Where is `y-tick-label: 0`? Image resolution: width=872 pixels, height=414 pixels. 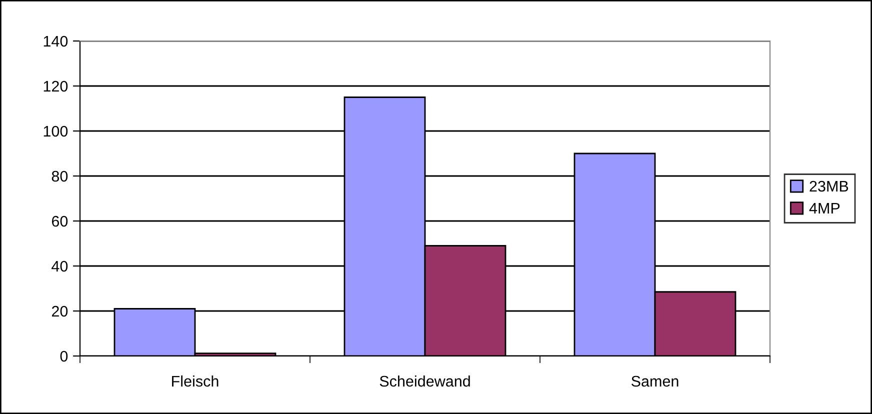
y-tick-label: 0 is located at coordinates (64, 356).